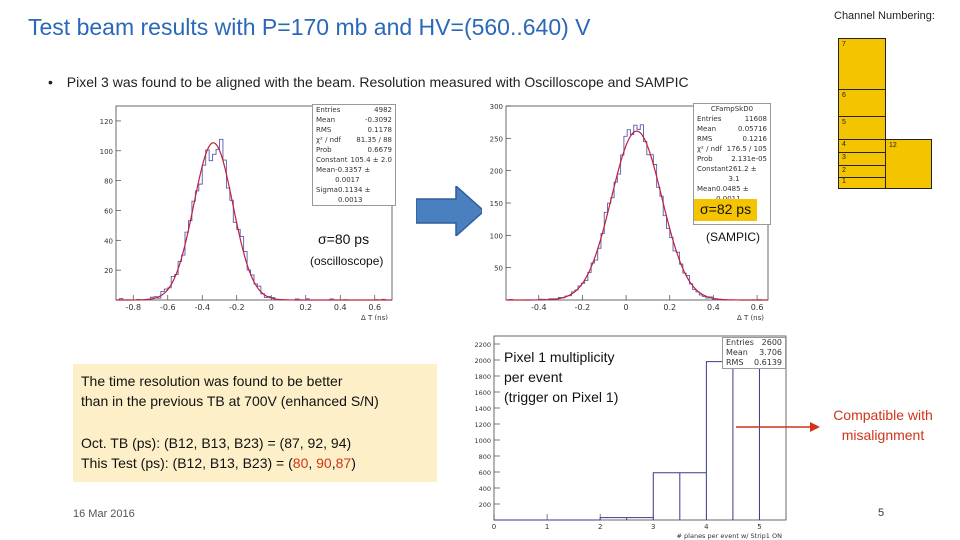 This screenshot has height=540, width=960. Describe the element at coordinates (333, 463) in the screenshot. I see `summary-sep-2: ,` at that location.